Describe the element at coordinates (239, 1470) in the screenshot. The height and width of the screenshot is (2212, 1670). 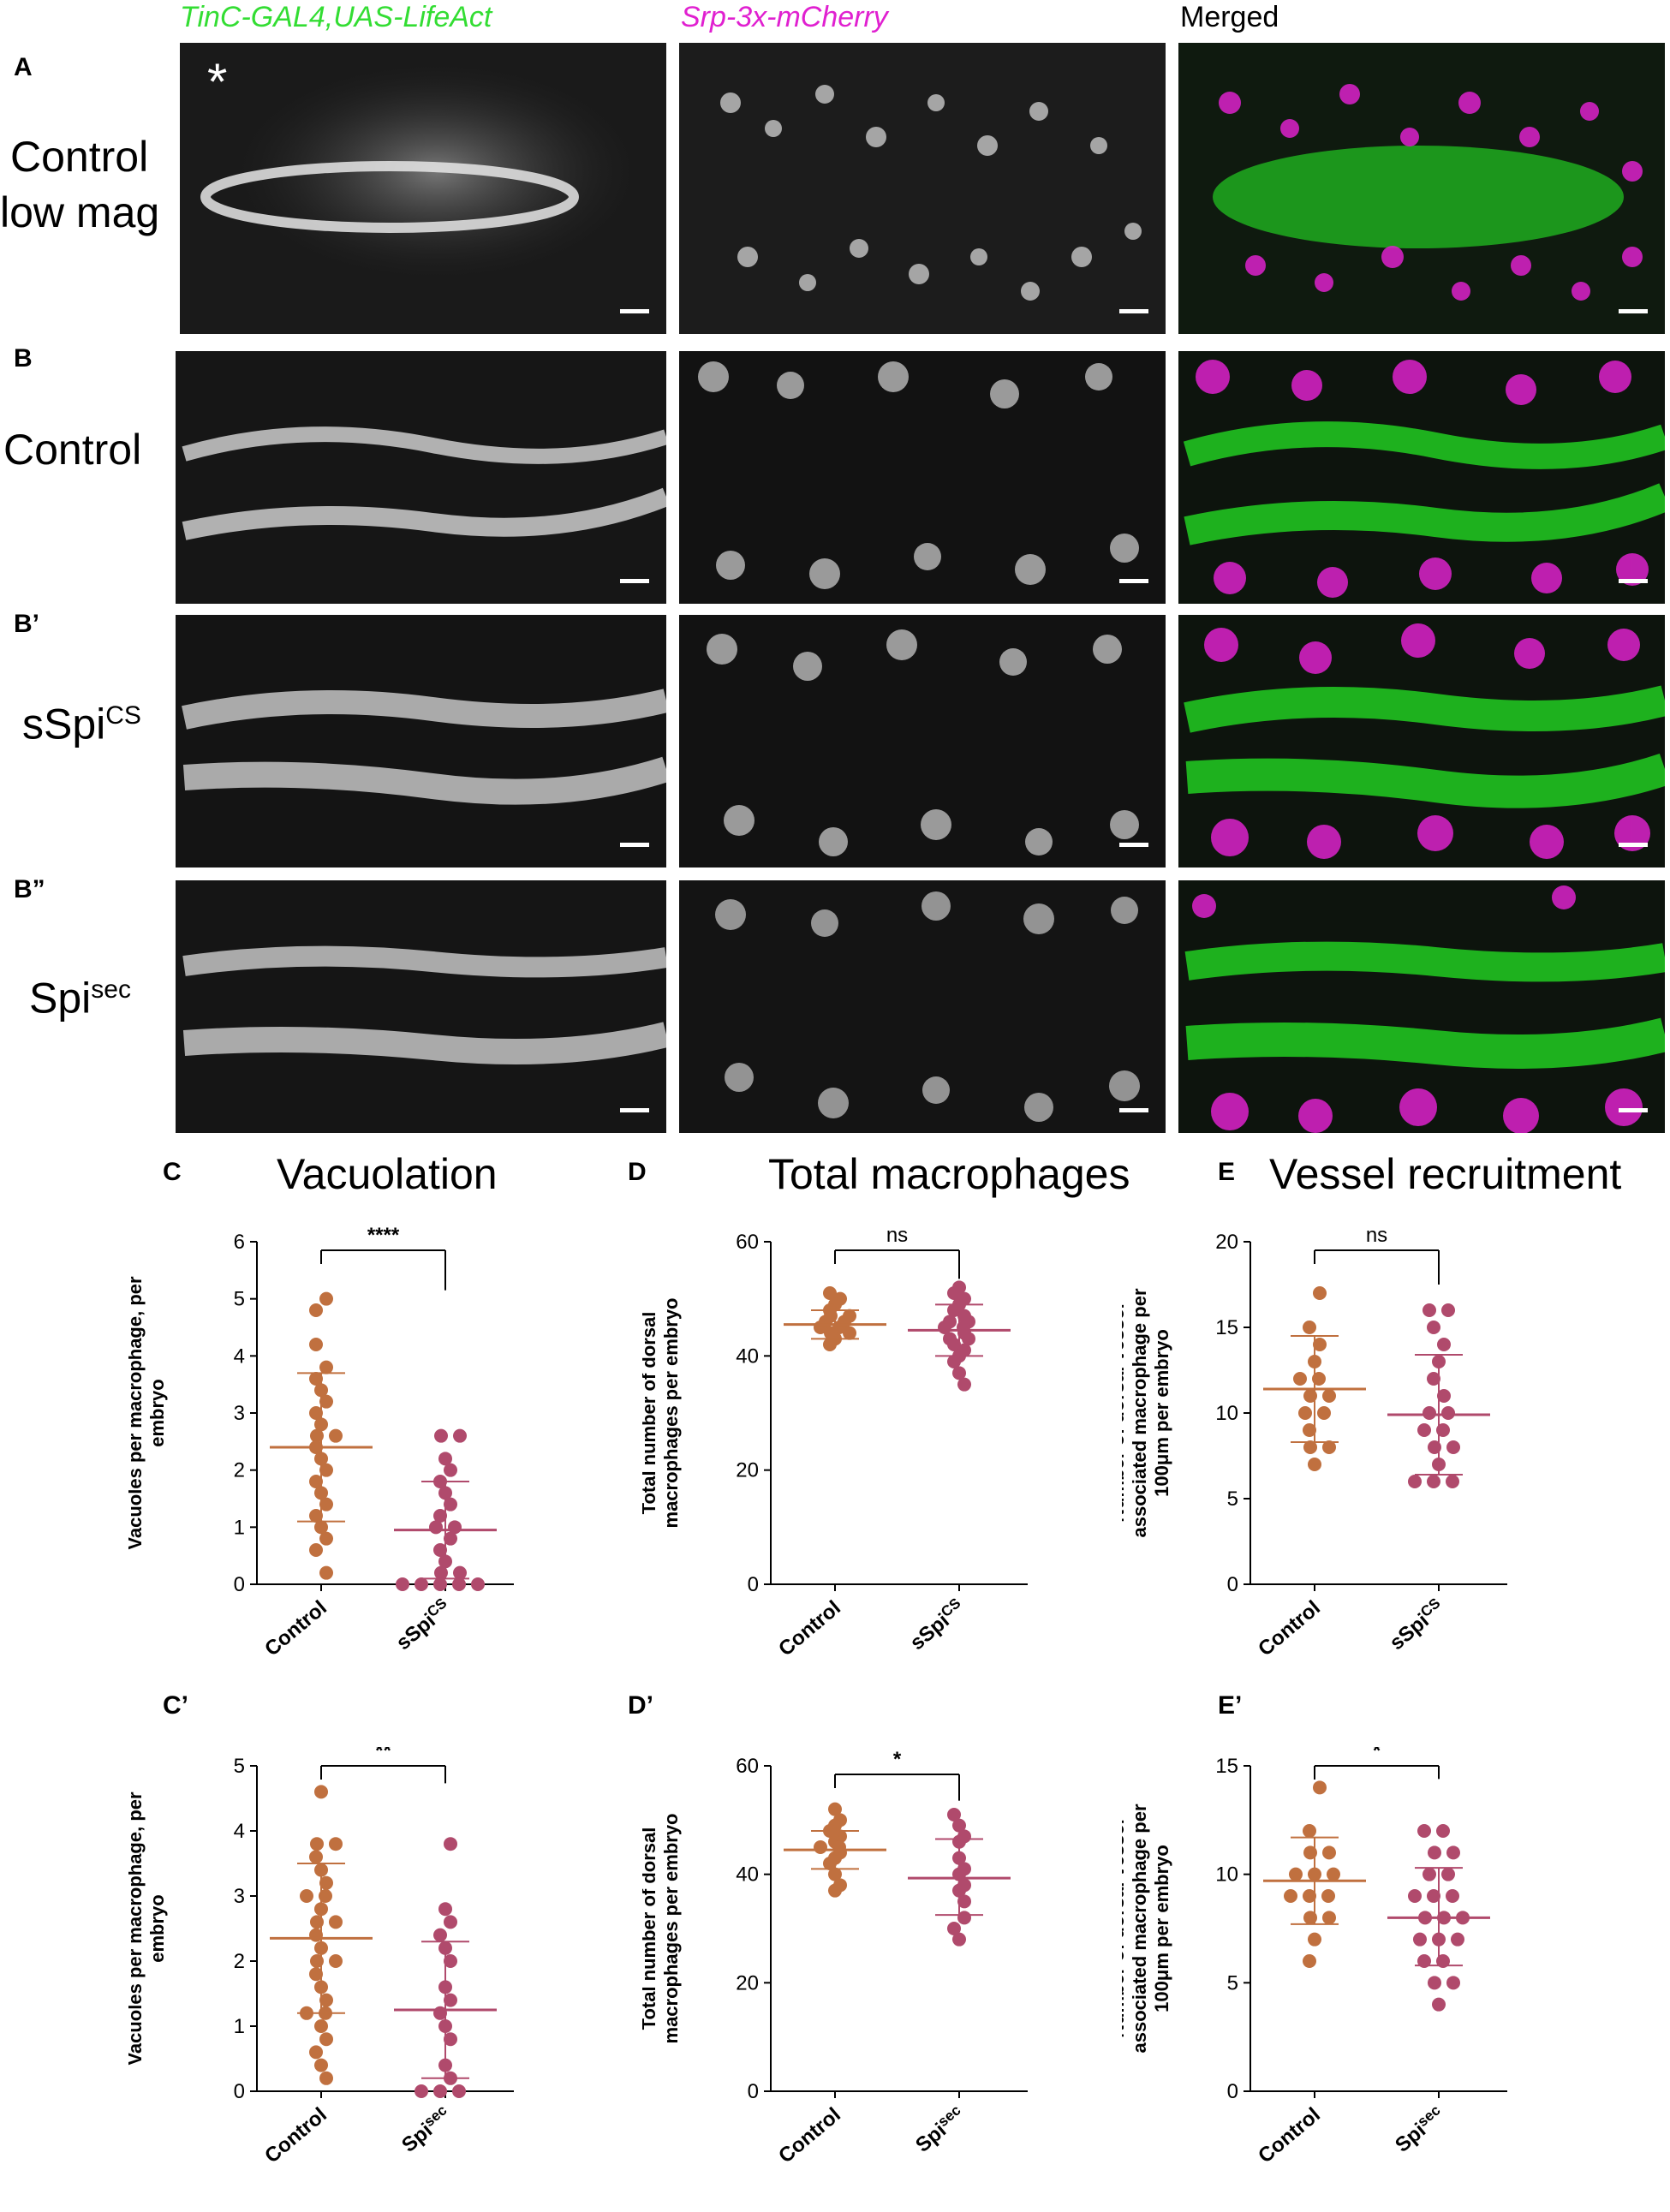
I see `y-tick-label: 2` at that location.